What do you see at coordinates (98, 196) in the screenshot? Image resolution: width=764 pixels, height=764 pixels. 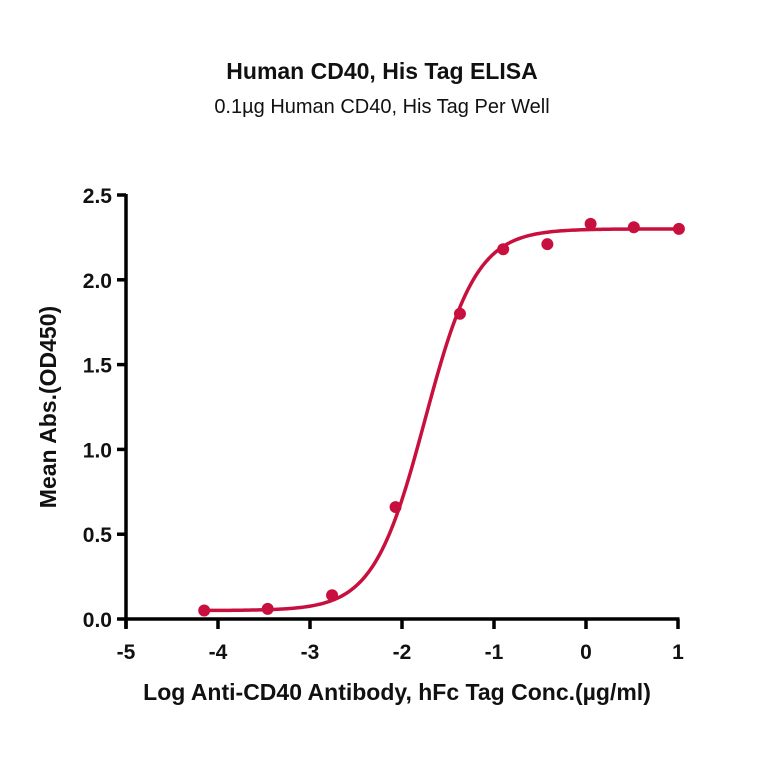 I see `y-tick-label: 2.5` at bounding box center [98, 196].